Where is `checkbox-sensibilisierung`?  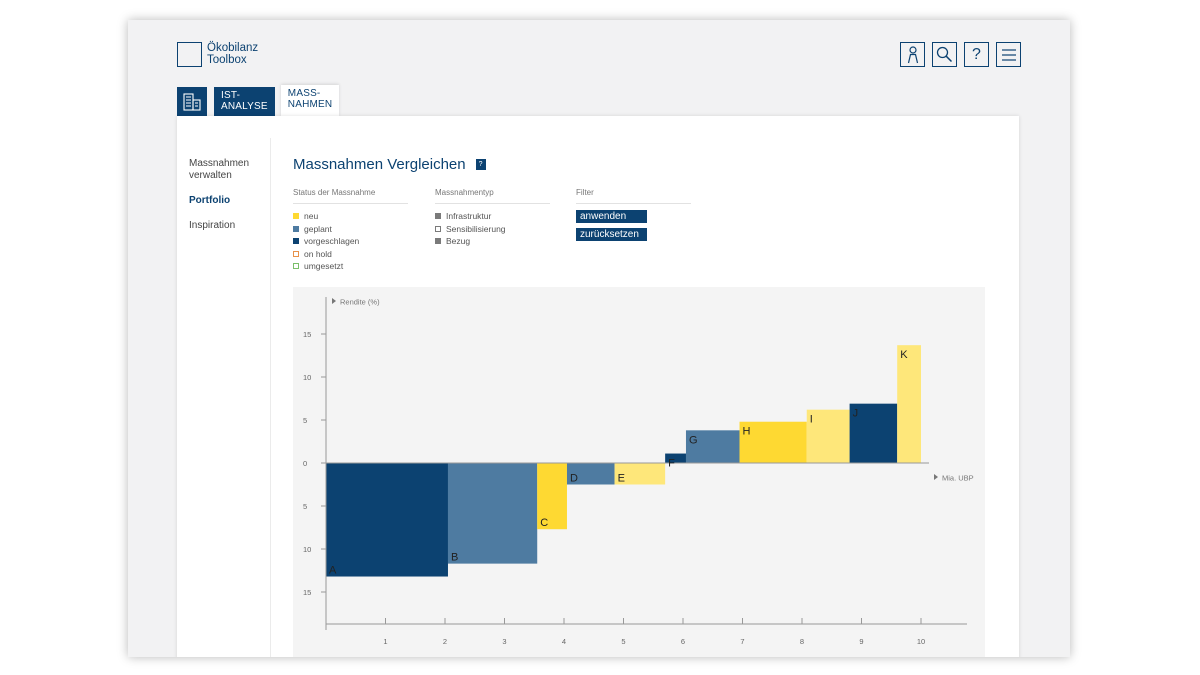 checkbox-sensibilisierung is located at coordinates (438, 228).